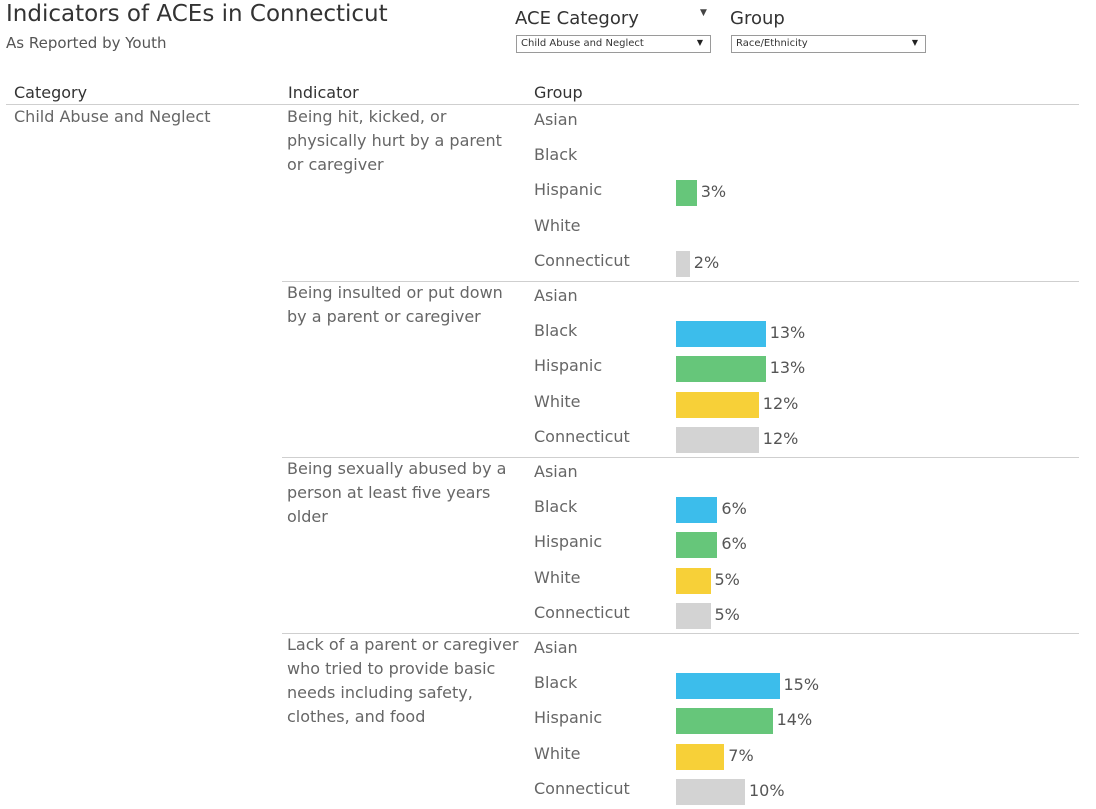  Describe the element at coordinates (558, 92) in the screenshot. I see `column-header-group: Group` at that location.